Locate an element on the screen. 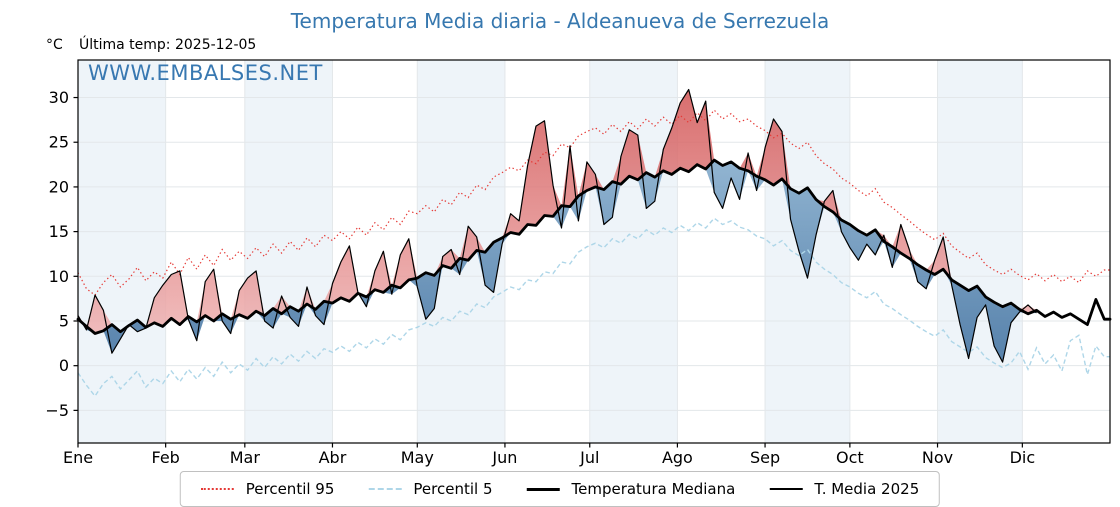 The width and height of the screenshot is (1120, 507). legend-label-percentil-95: Percentil 95 is located at coordinates (290, 489).